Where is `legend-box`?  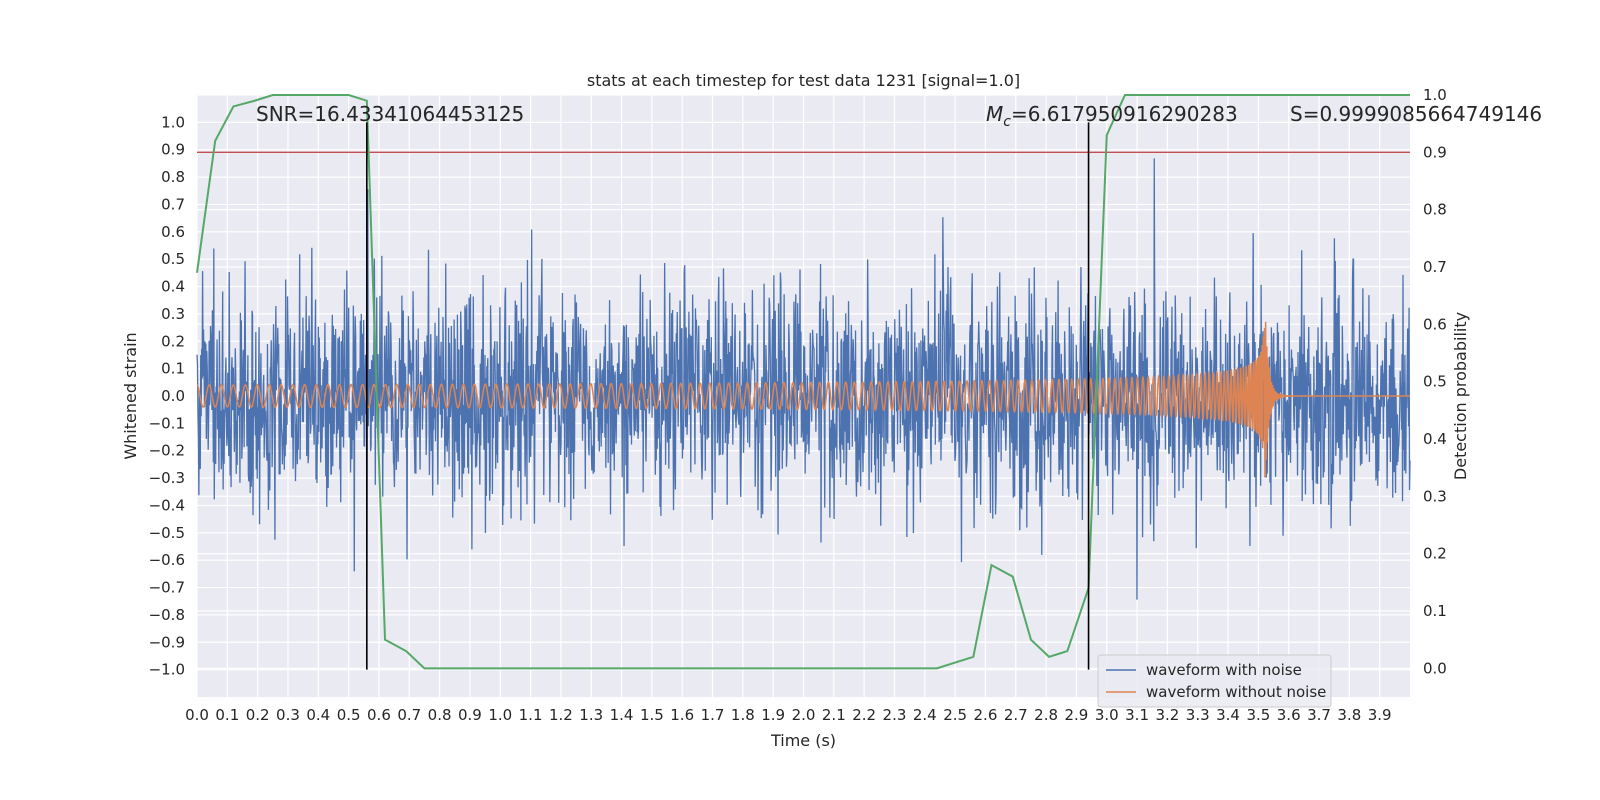
legend-box is located at coordinates (1214, 681).